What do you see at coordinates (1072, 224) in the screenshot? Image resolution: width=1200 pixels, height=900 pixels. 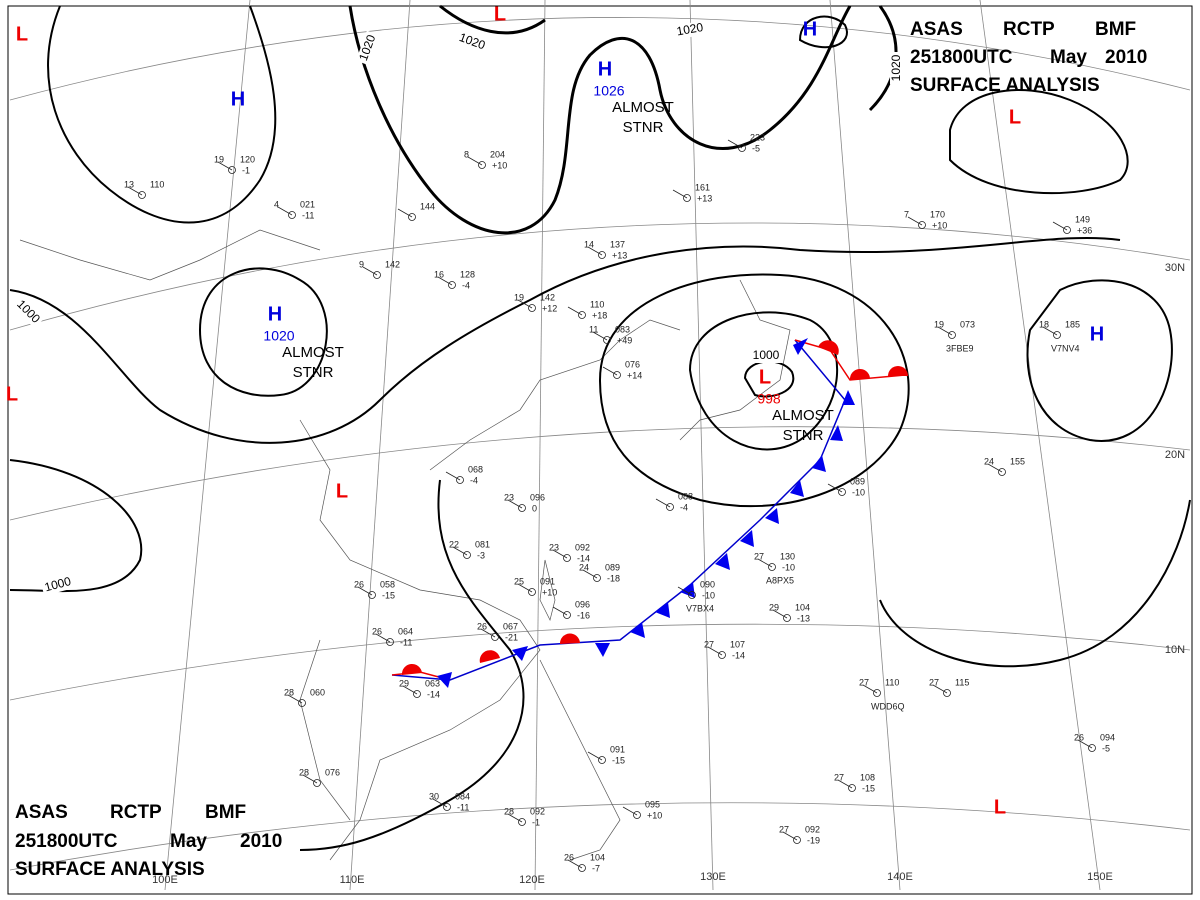 I see `station-plot: 149+36` at bounding box center [1072, 224].